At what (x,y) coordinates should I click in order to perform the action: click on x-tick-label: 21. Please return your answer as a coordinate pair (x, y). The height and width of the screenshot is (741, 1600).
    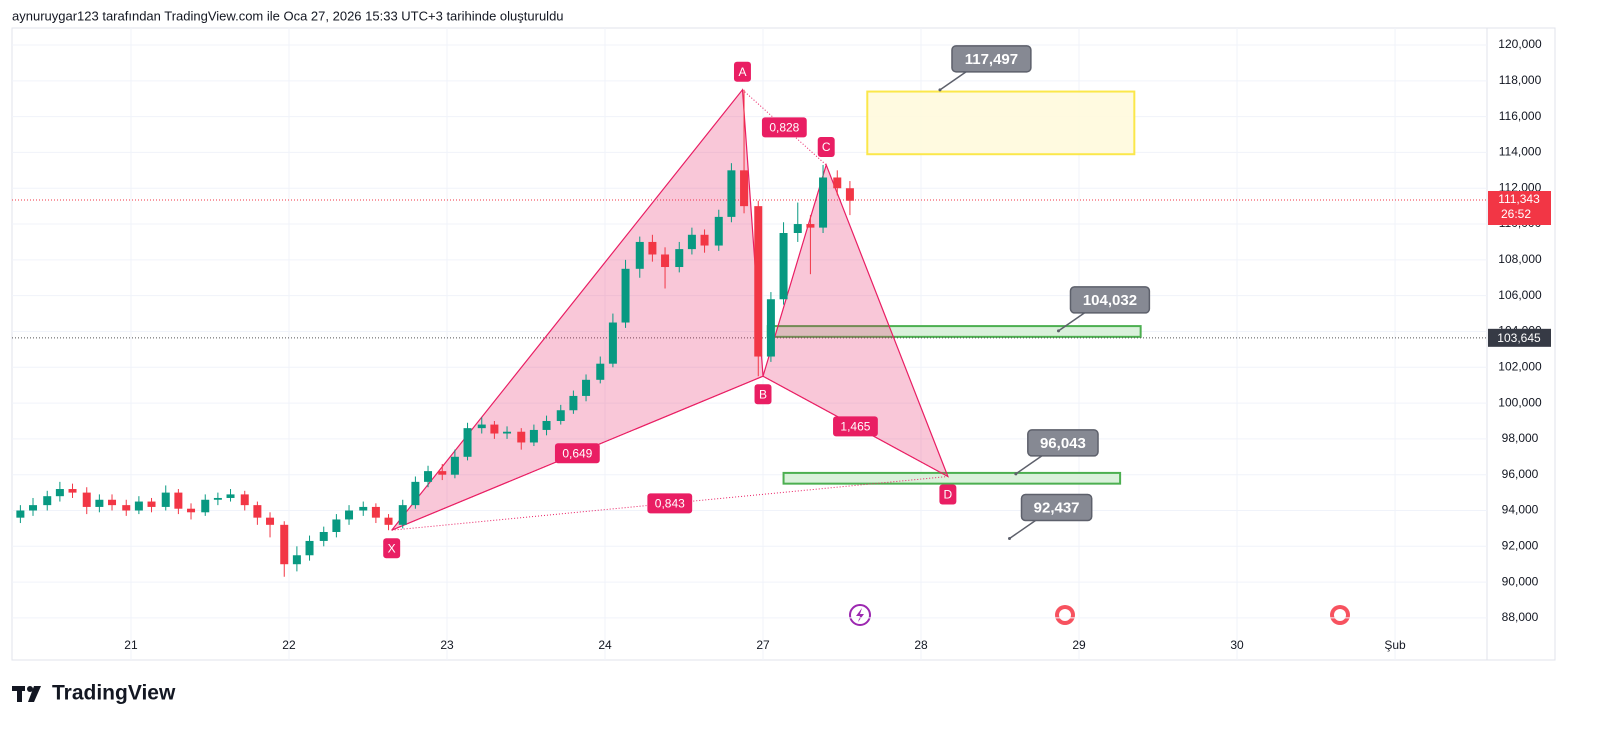
    Looking at the image, I should click on (131, 645).